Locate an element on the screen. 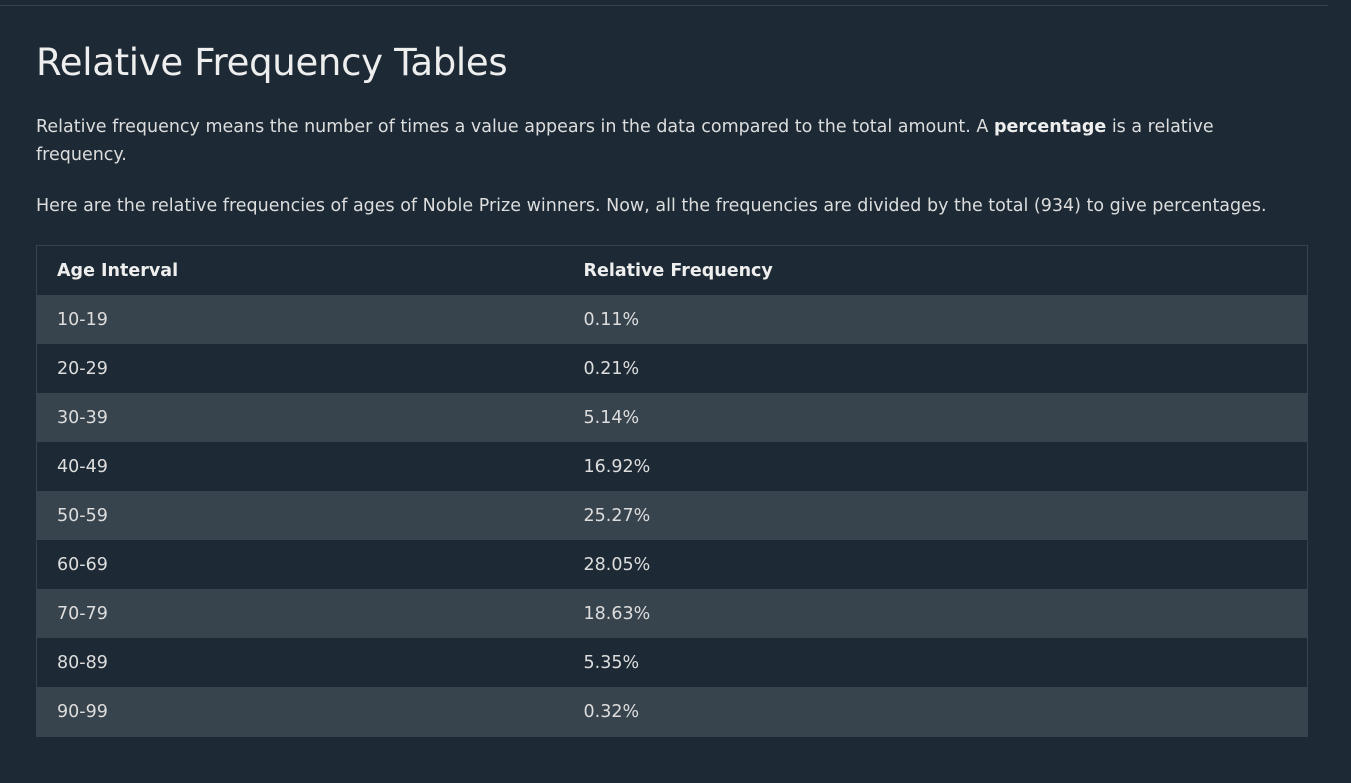  table-row: 50-59 25.27% is located at coordinates (672, 515).